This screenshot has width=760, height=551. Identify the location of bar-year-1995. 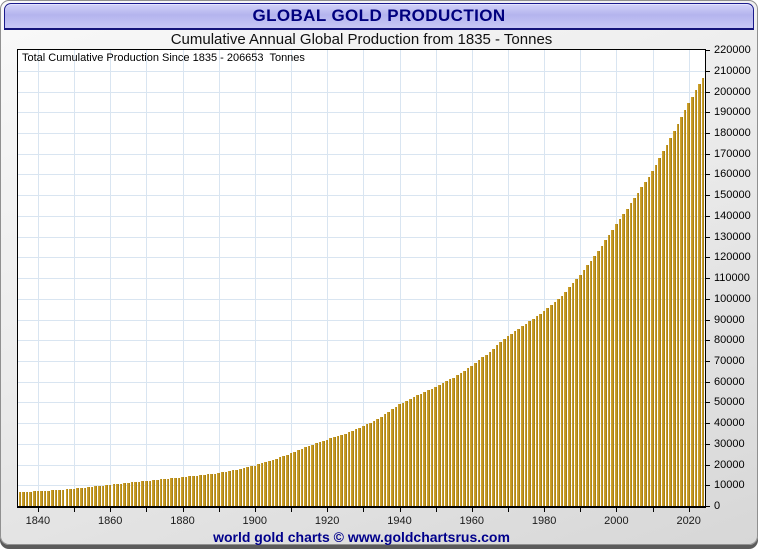
(598, 378).